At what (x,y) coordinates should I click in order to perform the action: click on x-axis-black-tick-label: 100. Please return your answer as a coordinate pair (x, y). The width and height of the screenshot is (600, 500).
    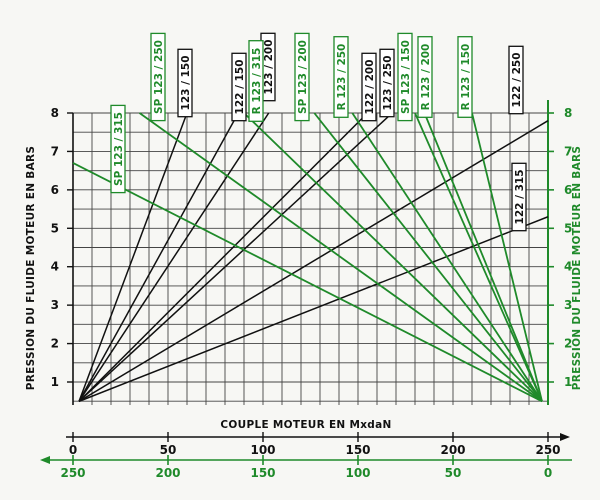
    Looking at the image, I should click on (262, 450).